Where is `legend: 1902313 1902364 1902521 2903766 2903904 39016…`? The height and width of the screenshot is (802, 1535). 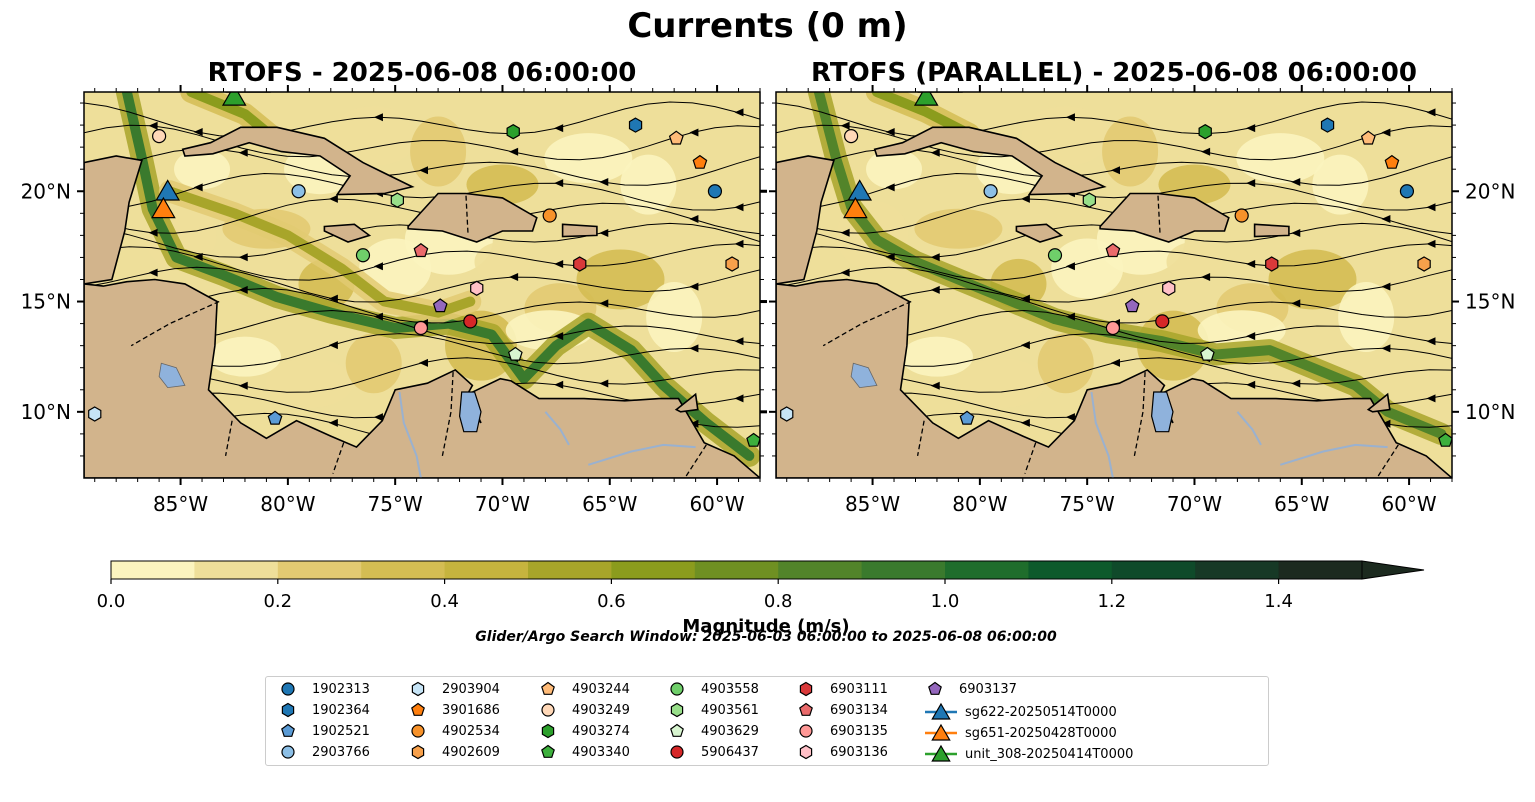
legend: 1902313 1902364 1902521 2903766 2903904 39016… is located at coordinates (767, 721).